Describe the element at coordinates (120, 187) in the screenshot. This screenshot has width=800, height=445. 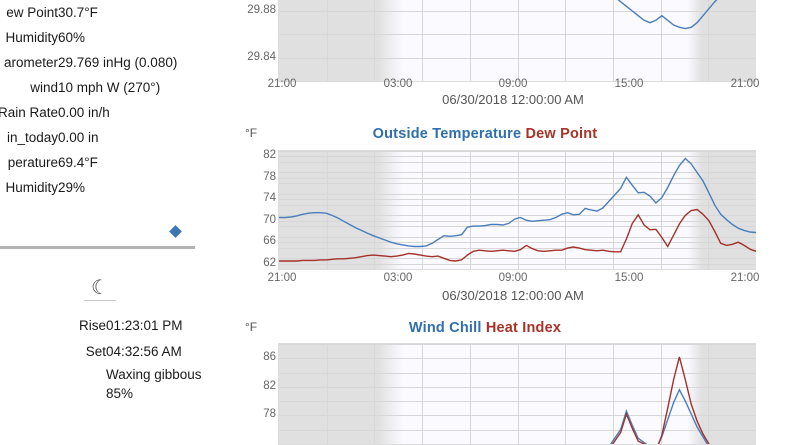
I see `table-row: Humidity 29%` at that location.